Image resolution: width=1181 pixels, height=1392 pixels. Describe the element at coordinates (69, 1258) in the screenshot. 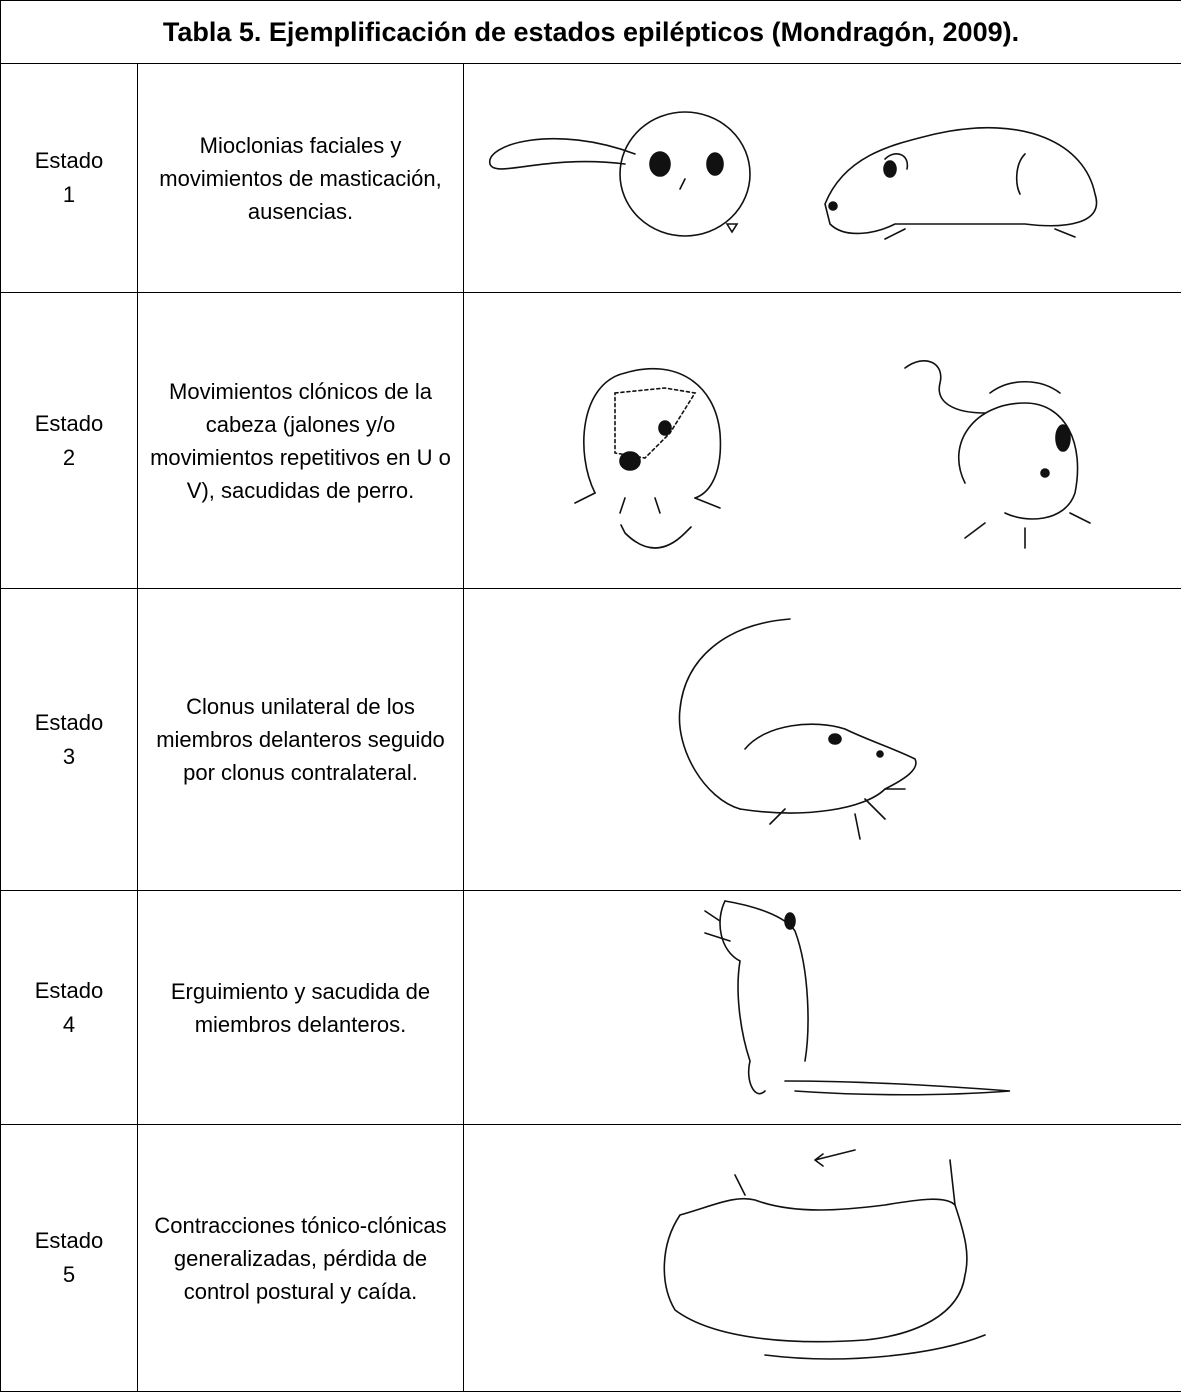

I see `state-label: Estado 5` at that location.